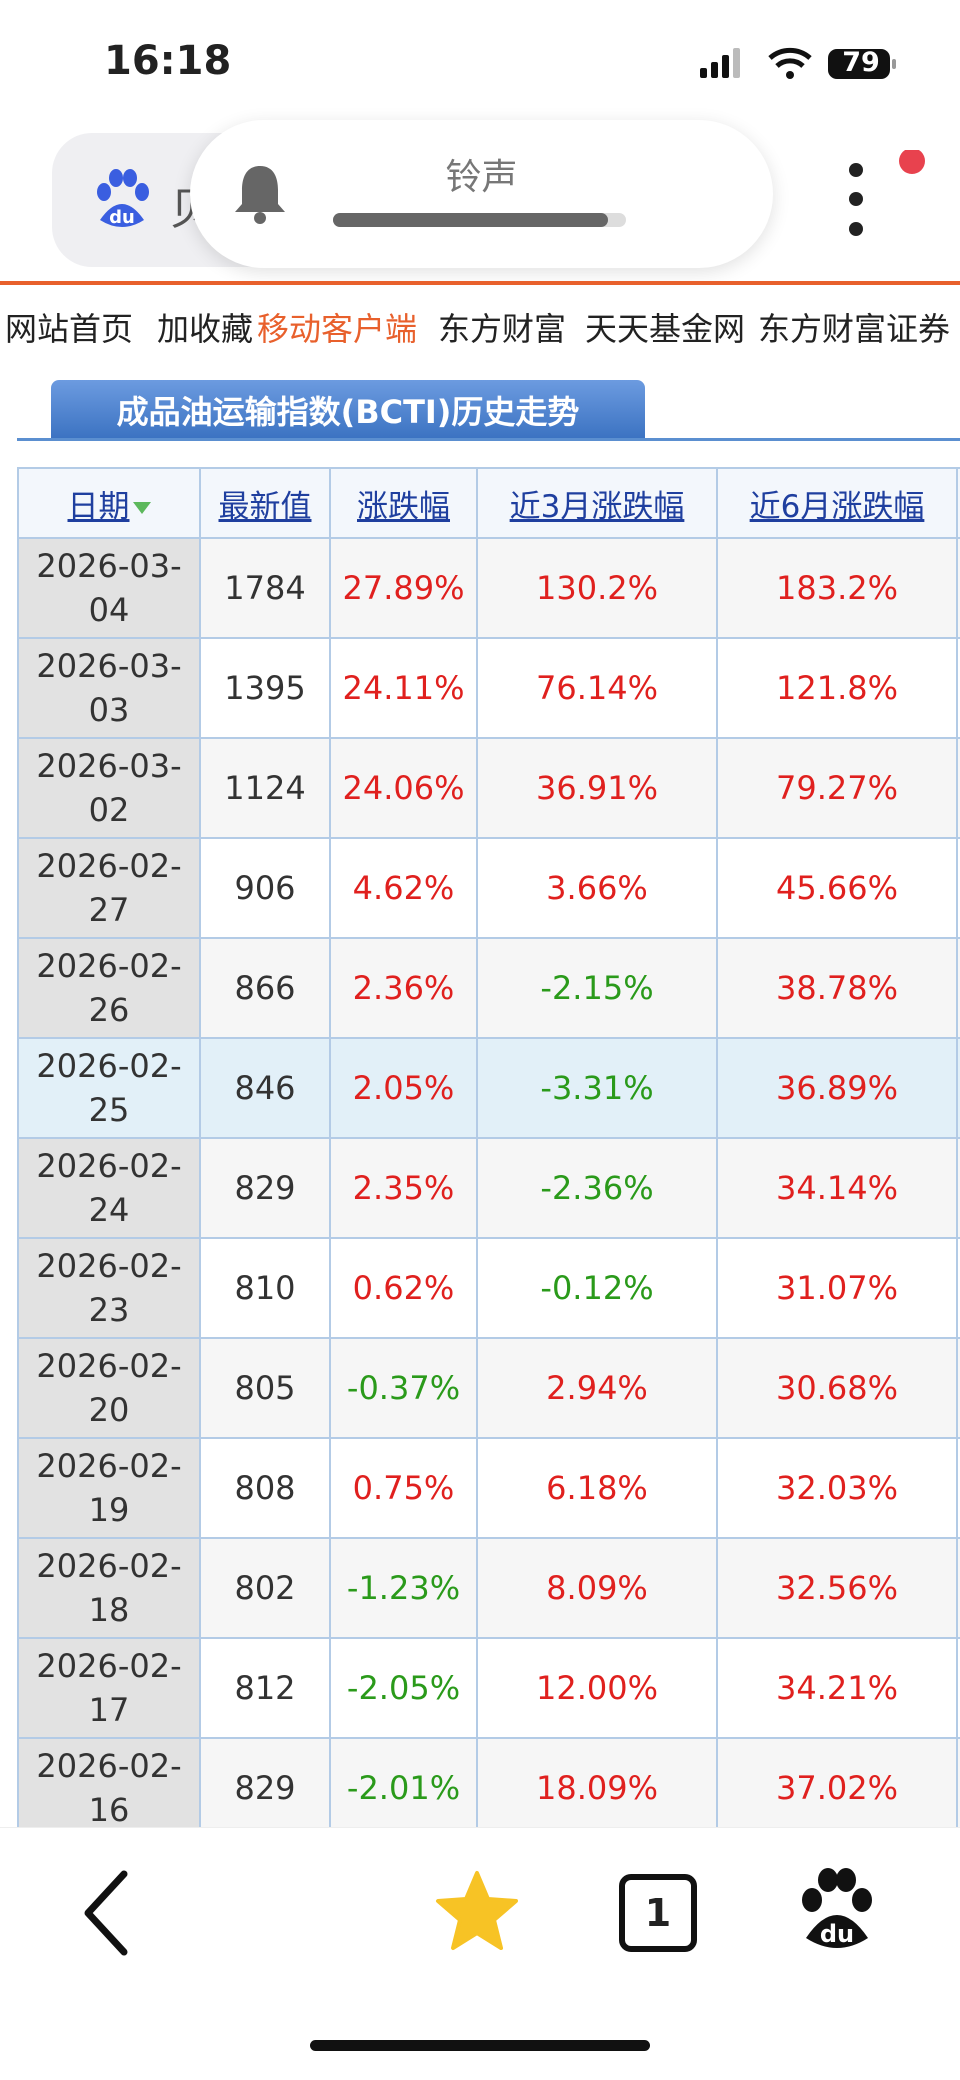 This screenshot has height=2080, width=960. I want to click on column-header: 最新值, so click(265, 503).